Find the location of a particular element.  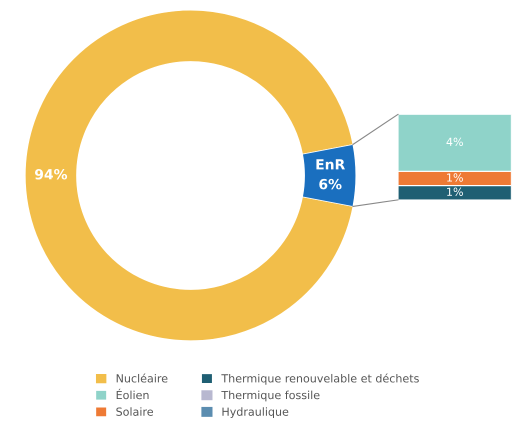

legend-label: Nucléaire is located at coordinates (142, 378).